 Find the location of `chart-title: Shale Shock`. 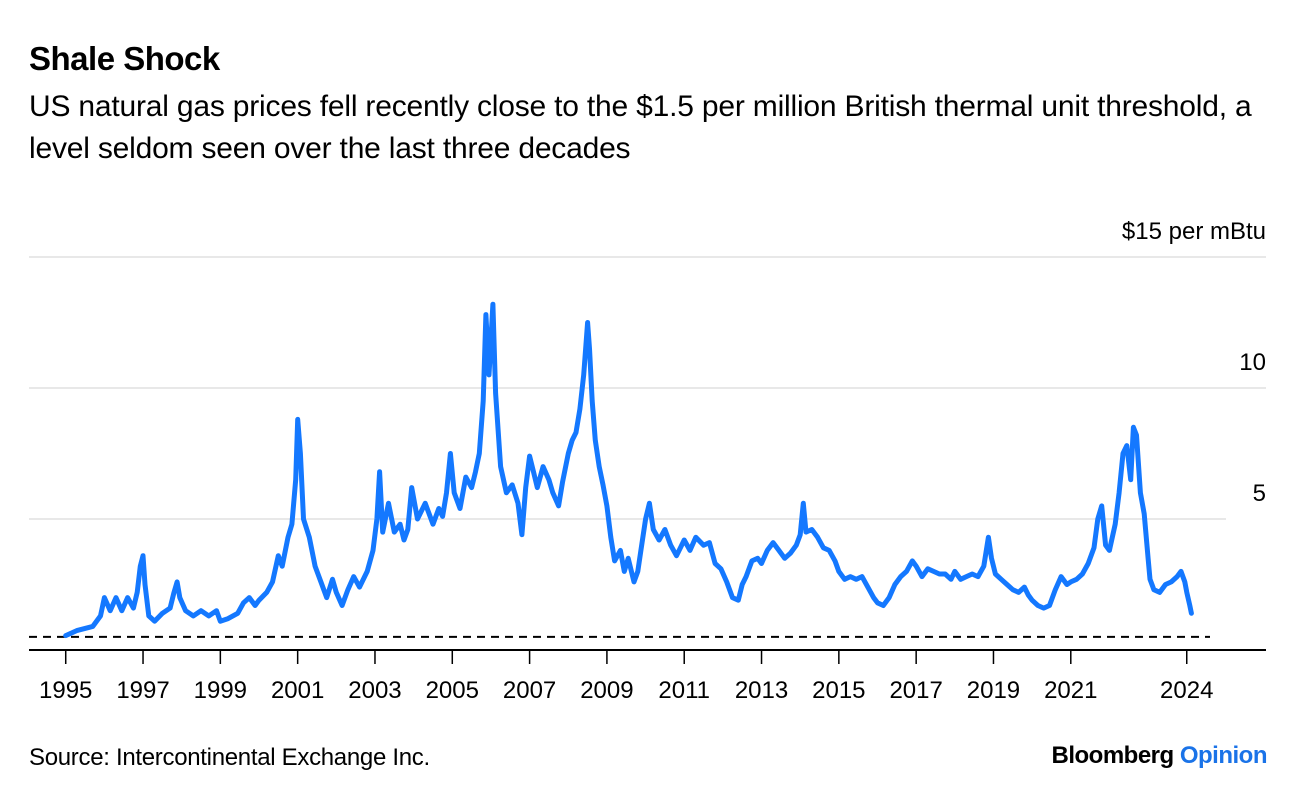

chart-title: Shale Shock is located at coordinates (124, 58).